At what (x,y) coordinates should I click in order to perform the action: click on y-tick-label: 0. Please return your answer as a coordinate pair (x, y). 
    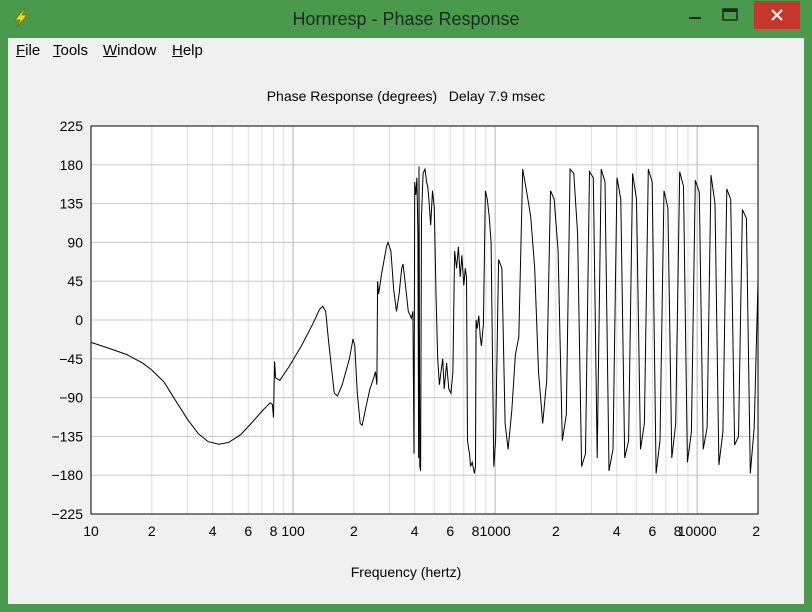
    Looking at the image, I should click on (79, 320).